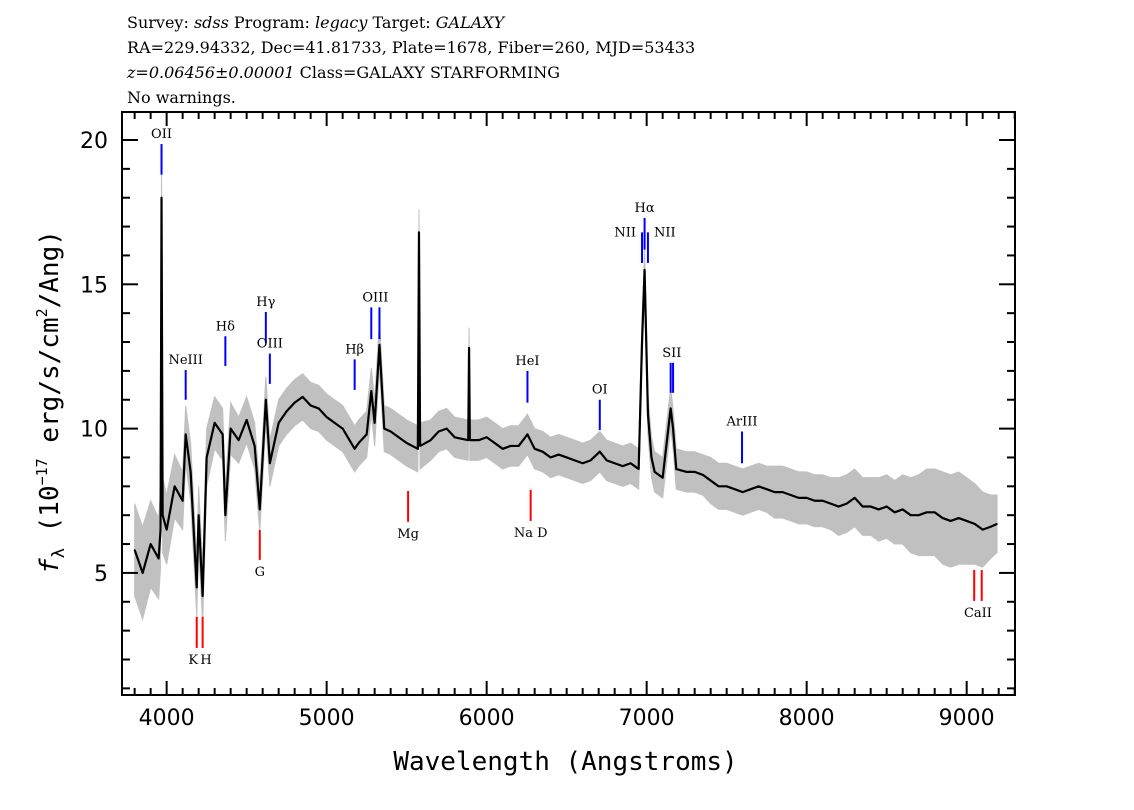 The width and height of the screenshot is (1134, 810). What do you see at coordinates (181, 97) in the screenshot?
I see `header-line-warnings: No warnings.` at bounding box center [181, 97].